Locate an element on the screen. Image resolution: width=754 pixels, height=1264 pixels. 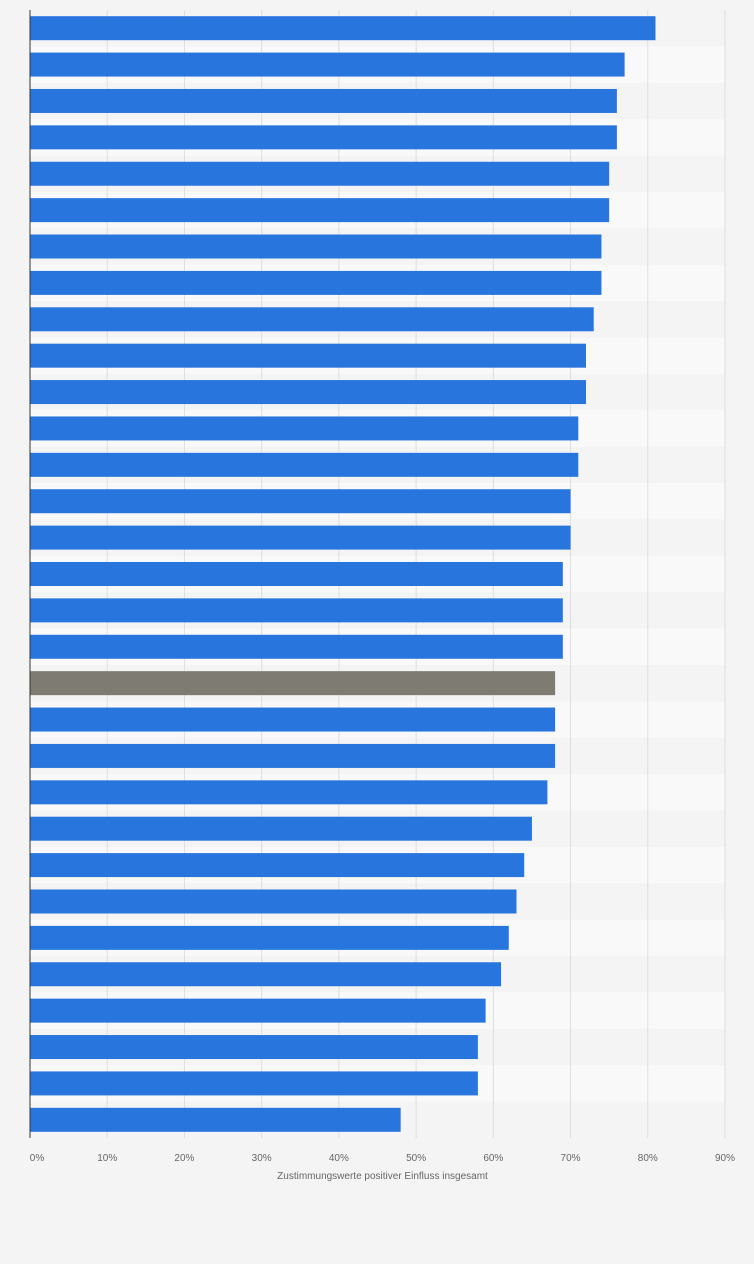
x-tick-label: 30% is located at coordinates (262, 1158).